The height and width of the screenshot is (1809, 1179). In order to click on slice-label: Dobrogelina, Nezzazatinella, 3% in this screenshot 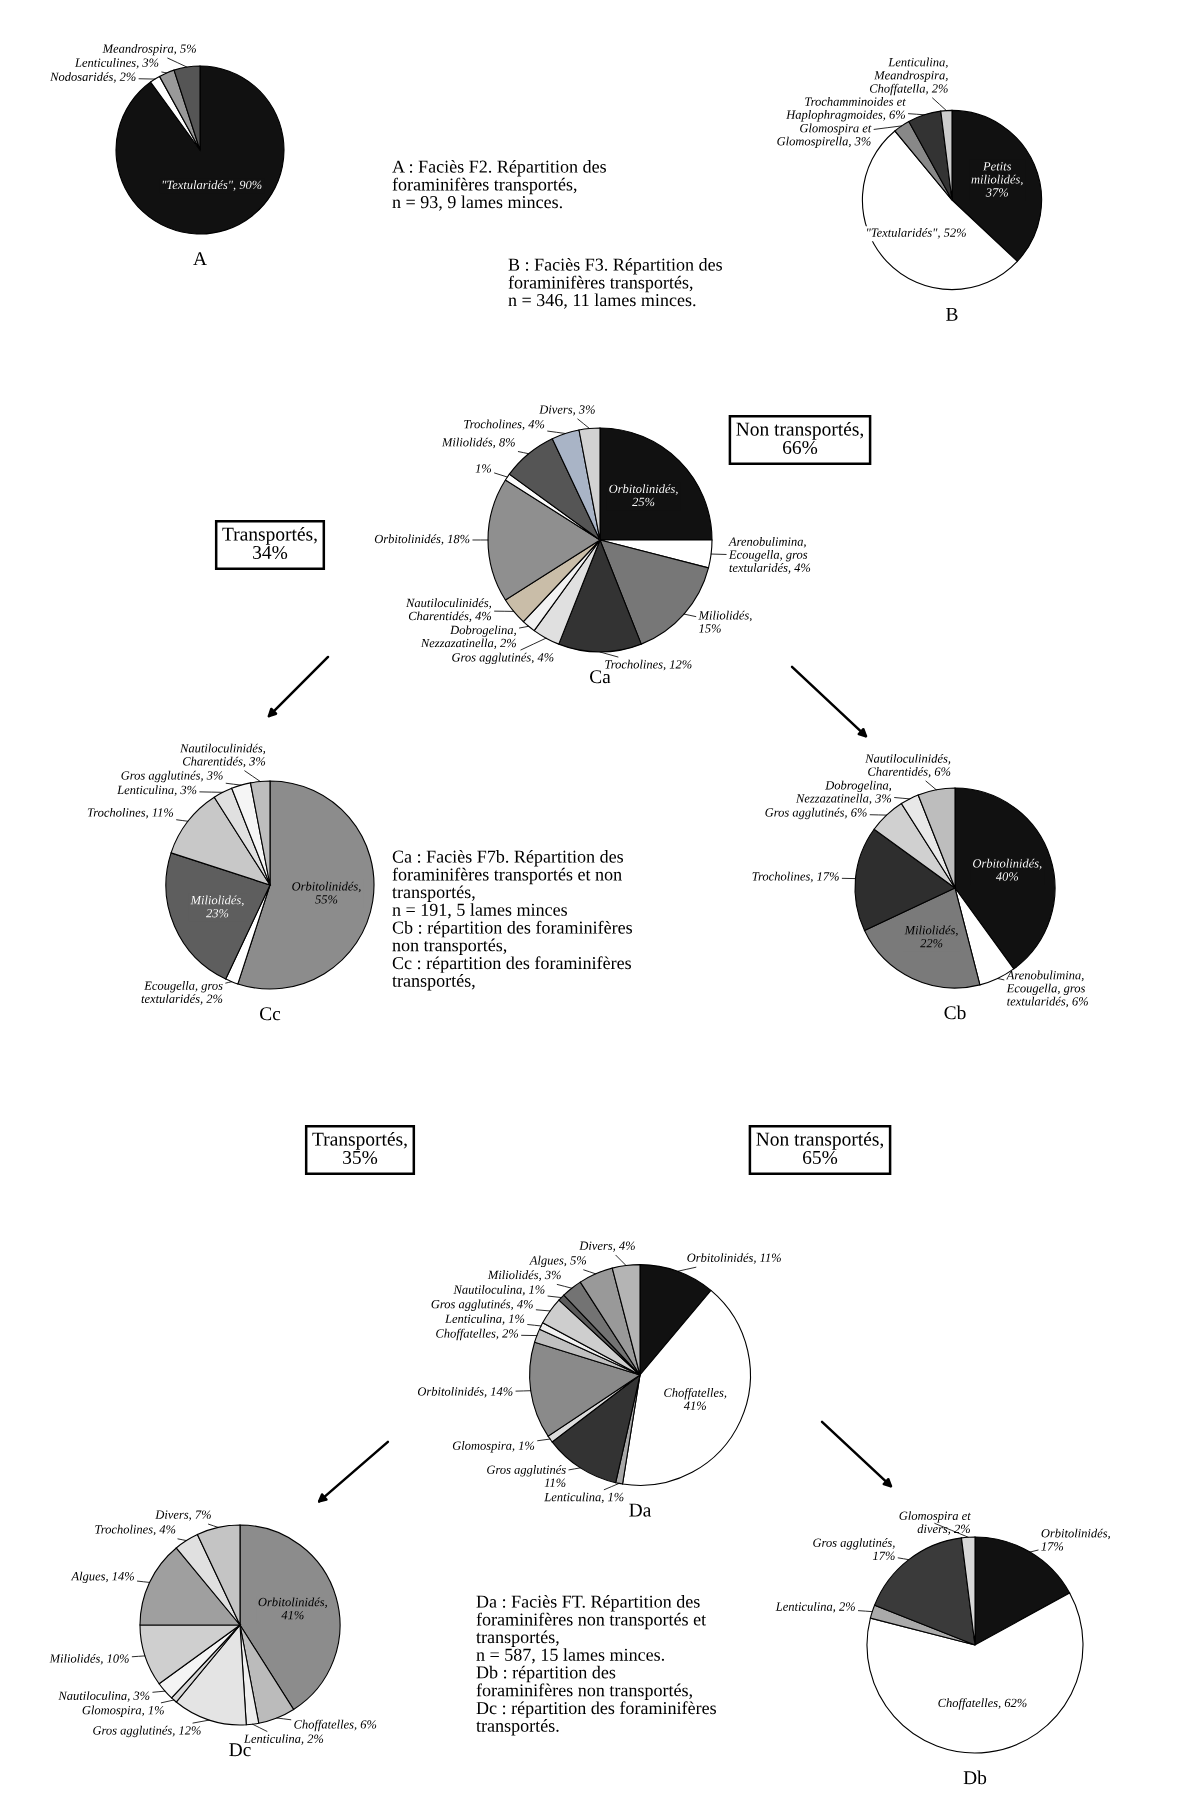, I will do `click(843, 792)`.